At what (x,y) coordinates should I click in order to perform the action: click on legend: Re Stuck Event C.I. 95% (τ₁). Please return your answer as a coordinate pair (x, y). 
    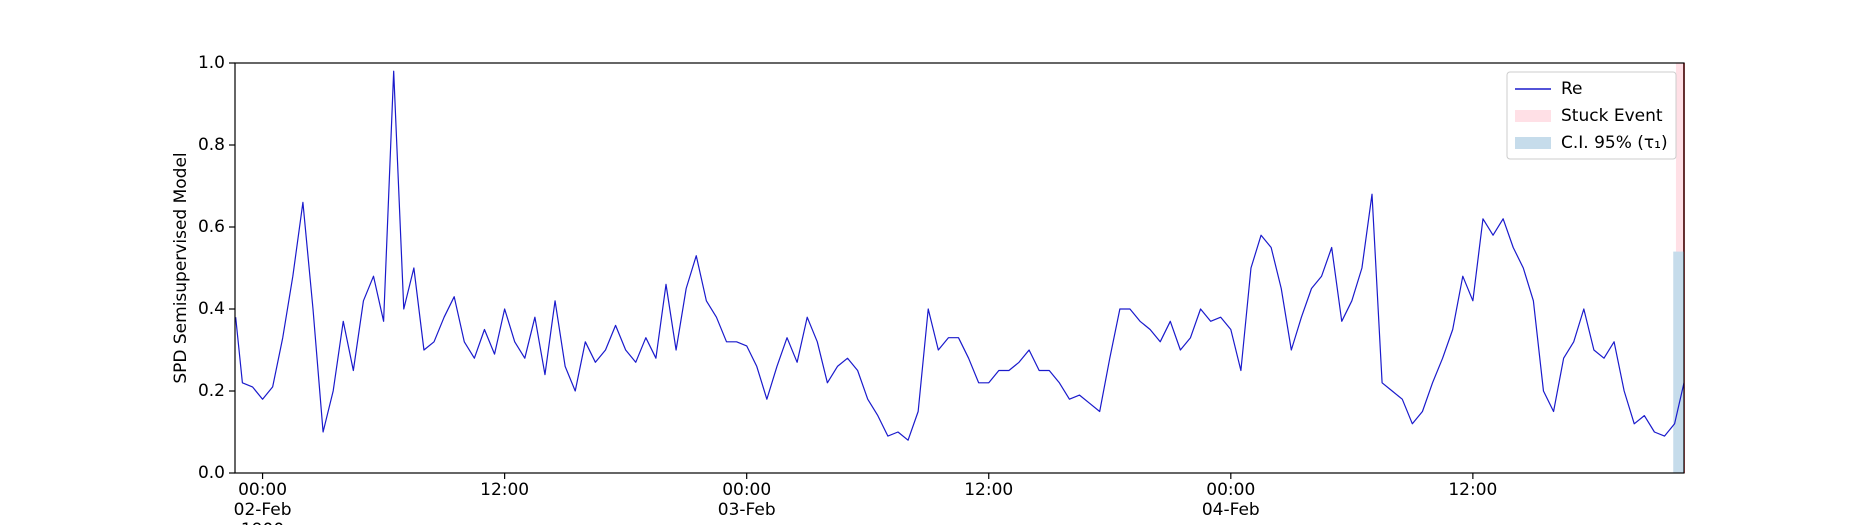
    Looking at the image, I should click on (1591, 115).